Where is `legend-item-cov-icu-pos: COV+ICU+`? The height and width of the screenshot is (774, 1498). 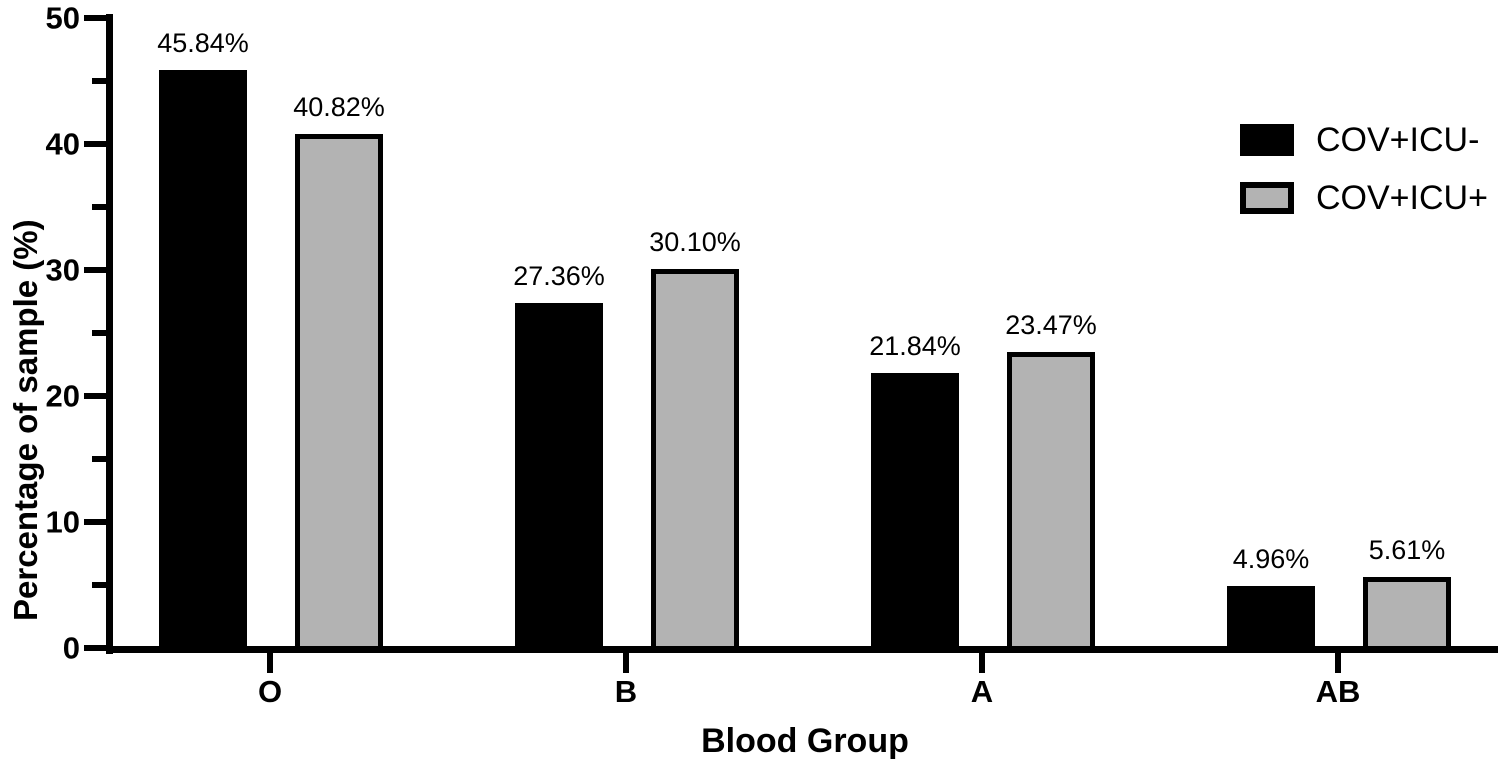 legend-item-cov-icu-pos: COV+ICU+ is located at coordinates (1364, 198).